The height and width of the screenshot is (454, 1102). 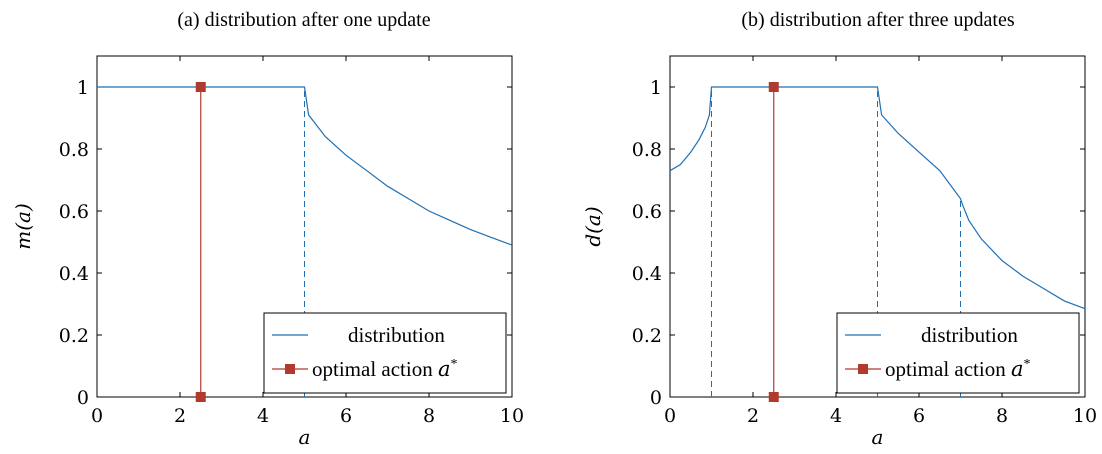 I want to click on chart-title: (b) distribution after three updates, so click(x=877, y=20).